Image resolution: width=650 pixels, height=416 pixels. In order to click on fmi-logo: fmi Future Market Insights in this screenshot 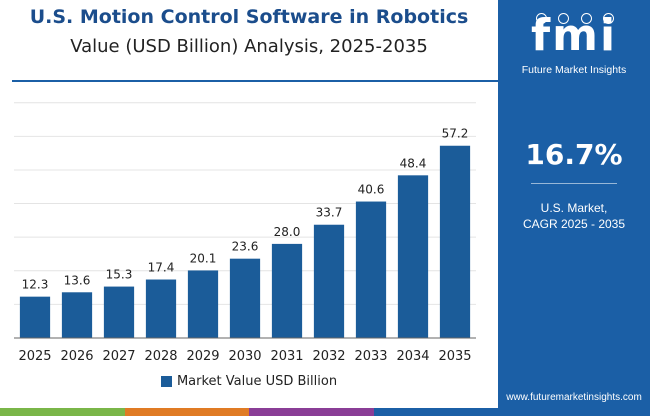, I will do `click(574, 44)`.